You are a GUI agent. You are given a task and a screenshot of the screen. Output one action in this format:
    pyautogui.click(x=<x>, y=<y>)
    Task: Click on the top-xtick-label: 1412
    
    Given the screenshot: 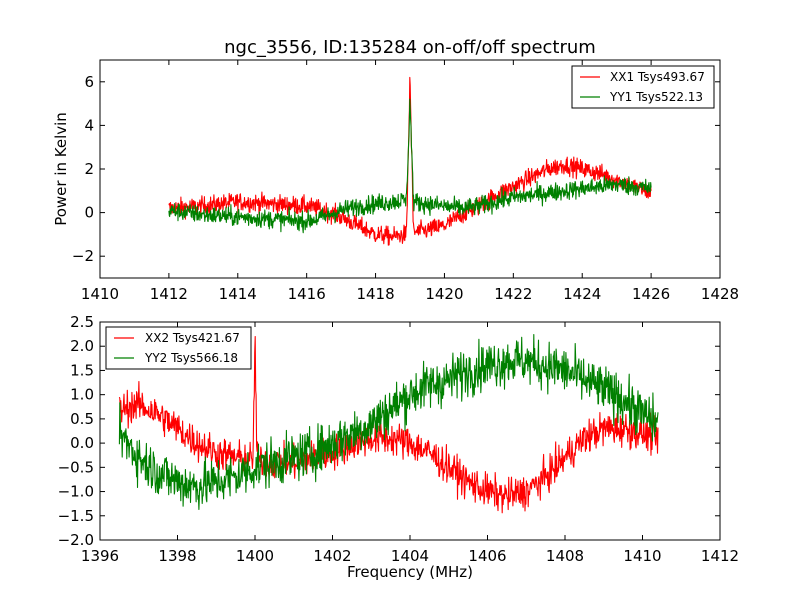 What is the action you would take?
    pyautogui.click(x=169, y=294)
    